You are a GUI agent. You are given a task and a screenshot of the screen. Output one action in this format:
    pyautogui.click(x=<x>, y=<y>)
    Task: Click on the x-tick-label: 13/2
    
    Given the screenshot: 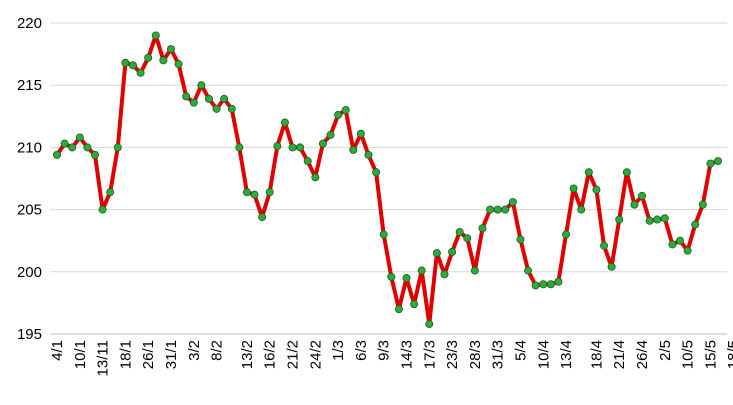 What is the action you would take?
    pyautogui.click(x=247, y=354)
    